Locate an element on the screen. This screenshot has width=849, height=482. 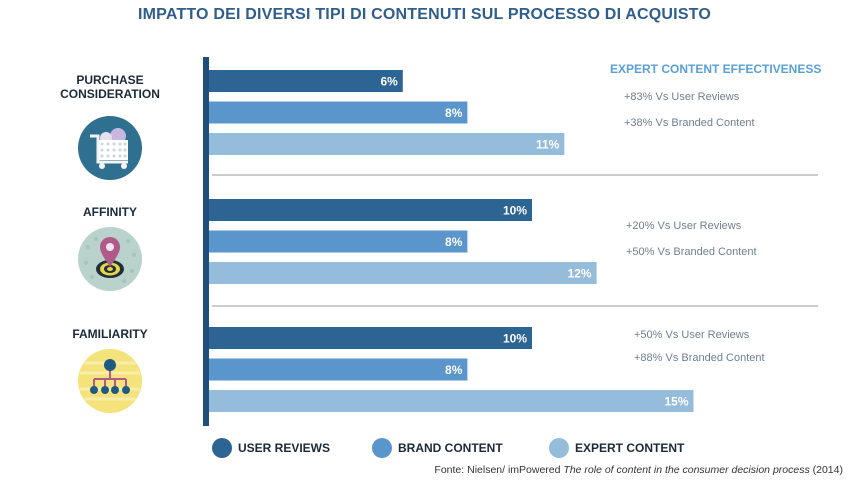
bar-familiarity-brand-content is located at coordinates (338, 369).